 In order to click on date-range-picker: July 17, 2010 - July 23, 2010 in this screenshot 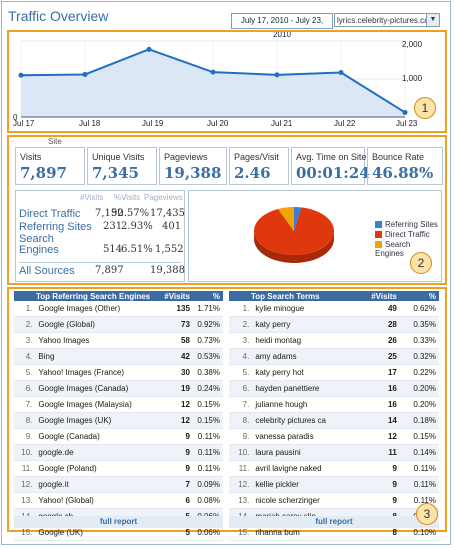, I will do `click(282, 26)`.